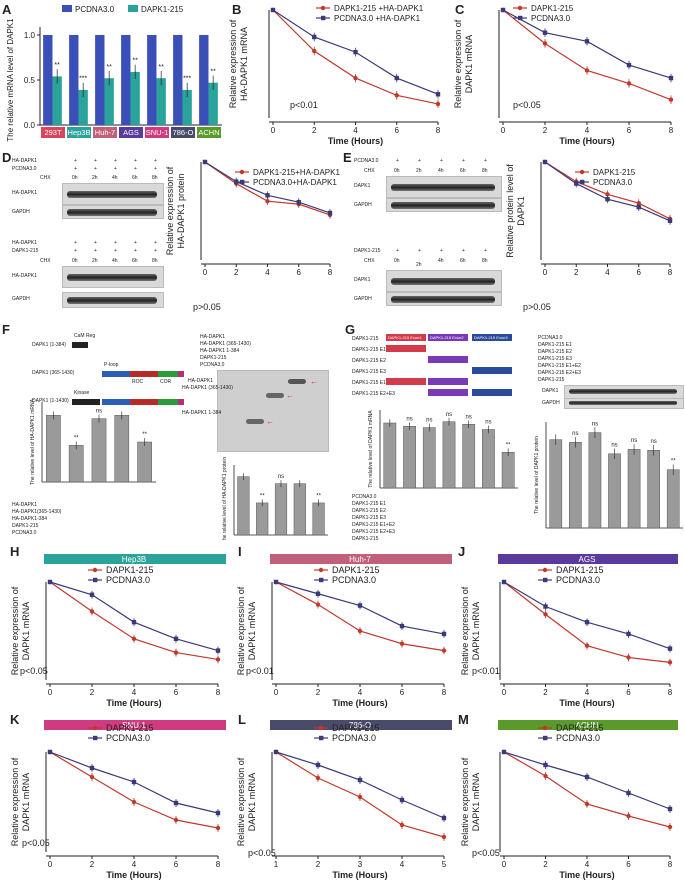  I want to click on f-gel-row: HA-DAPK1 (365-1430), so click(225, 344).